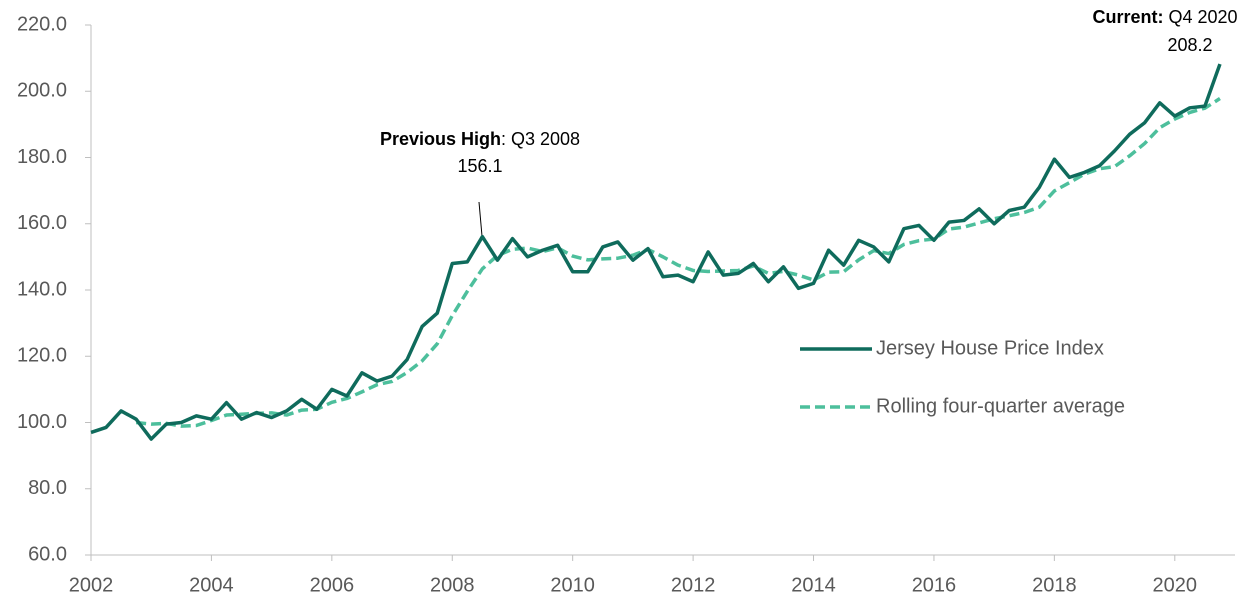 Image resolution: width=1253 pixels, height=604 pixels. What do you see at coordinates (540, 139) in the screenshot?
I see `annotation-text: : Q3 2008` at bounding box center [540, 139].